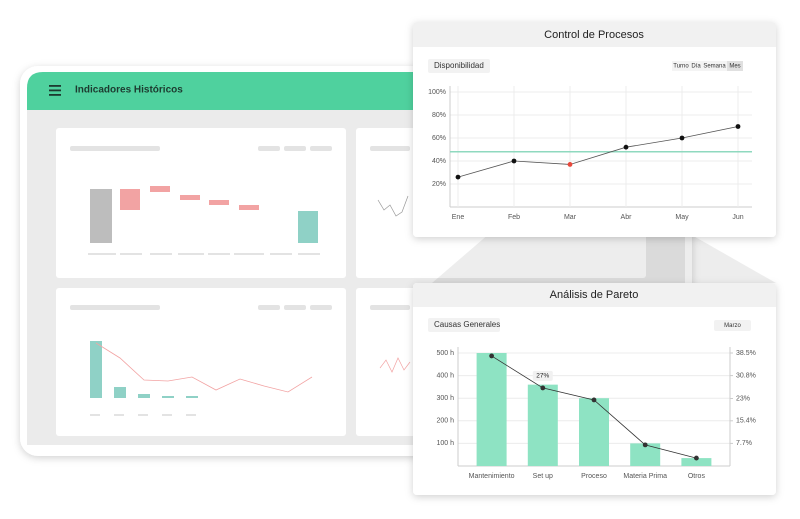 The image size is (800, 519). Describe the element at coordinates (594, 35) in the screenshot. I see `panel-title: Control de Procesos` at that location.